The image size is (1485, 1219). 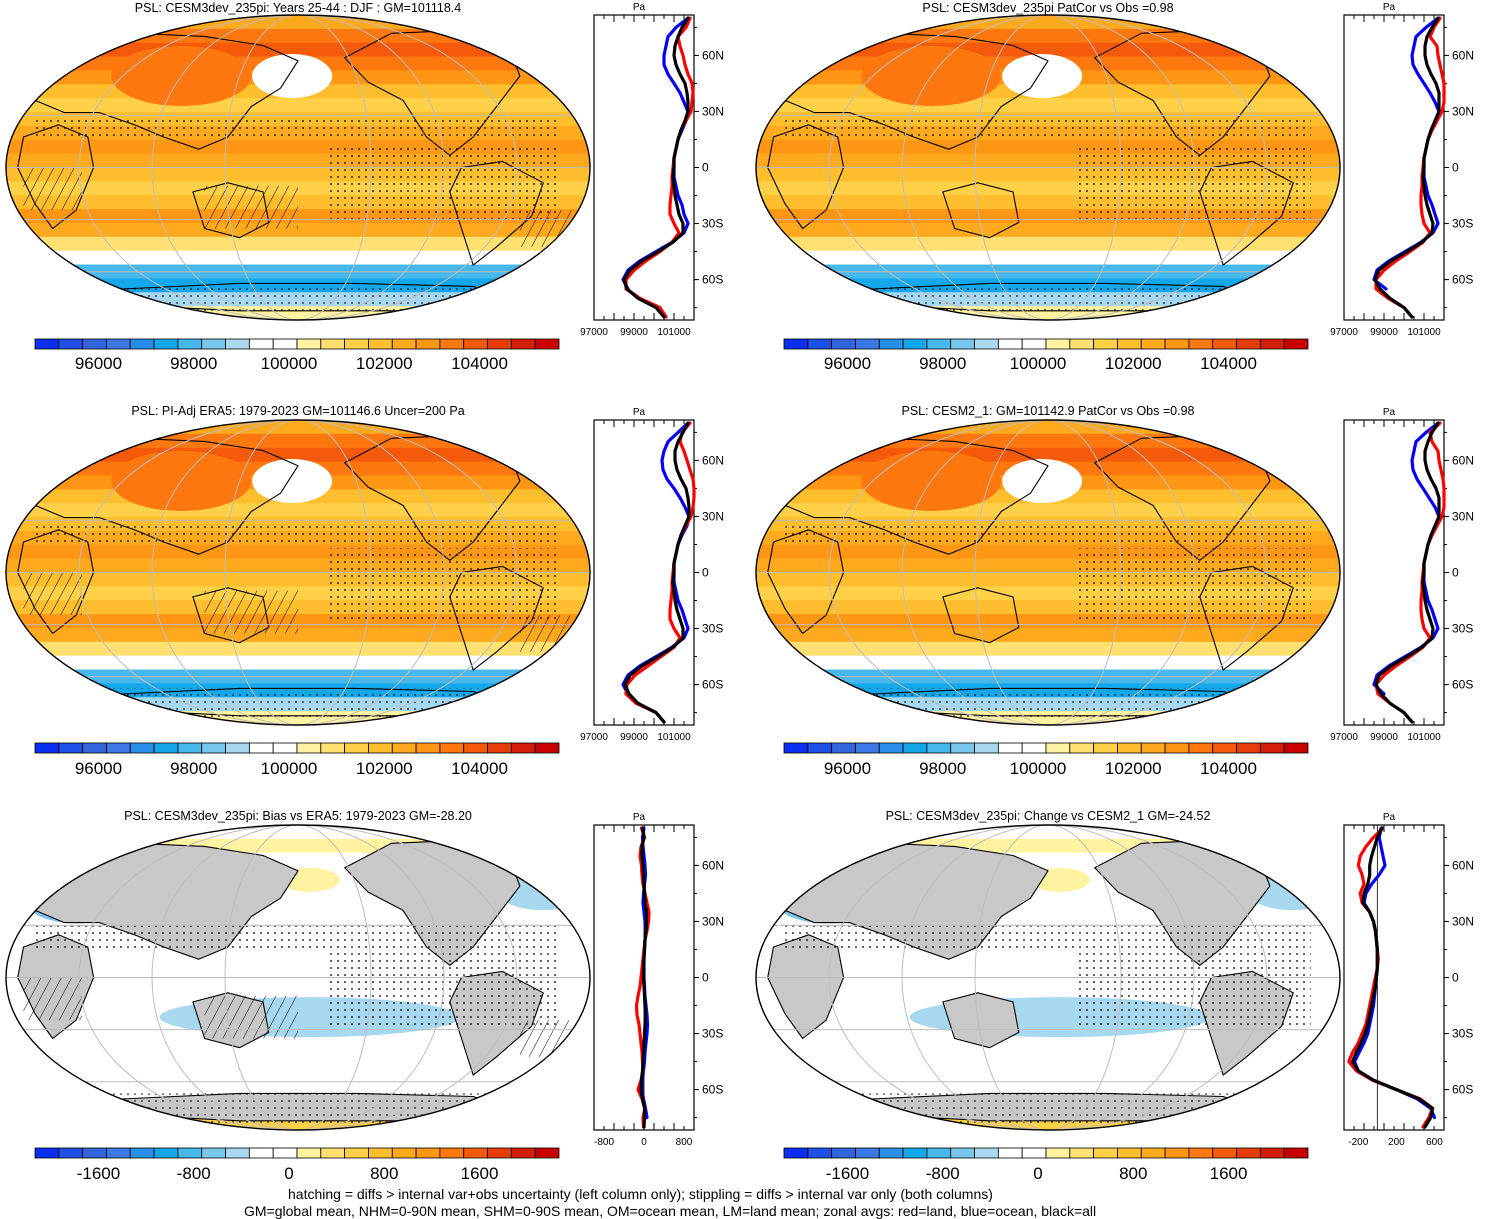 What do you see at coordinates (288, 1173) in the screenshot?
I see `colorbar-tick-label: 0` at bounding box center [288, 1173].